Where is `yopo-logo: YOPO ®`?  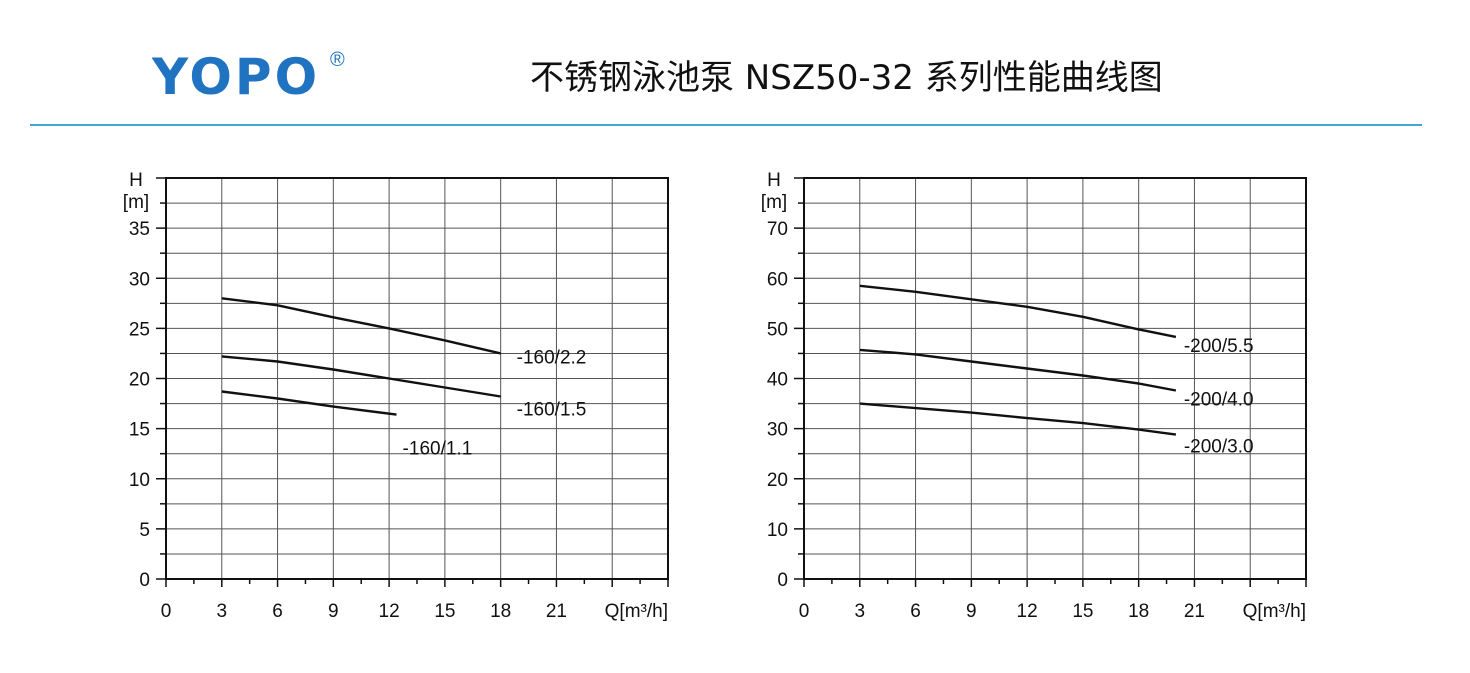 yopo-logo: YOPO ® is located at coordinates (248, 76).